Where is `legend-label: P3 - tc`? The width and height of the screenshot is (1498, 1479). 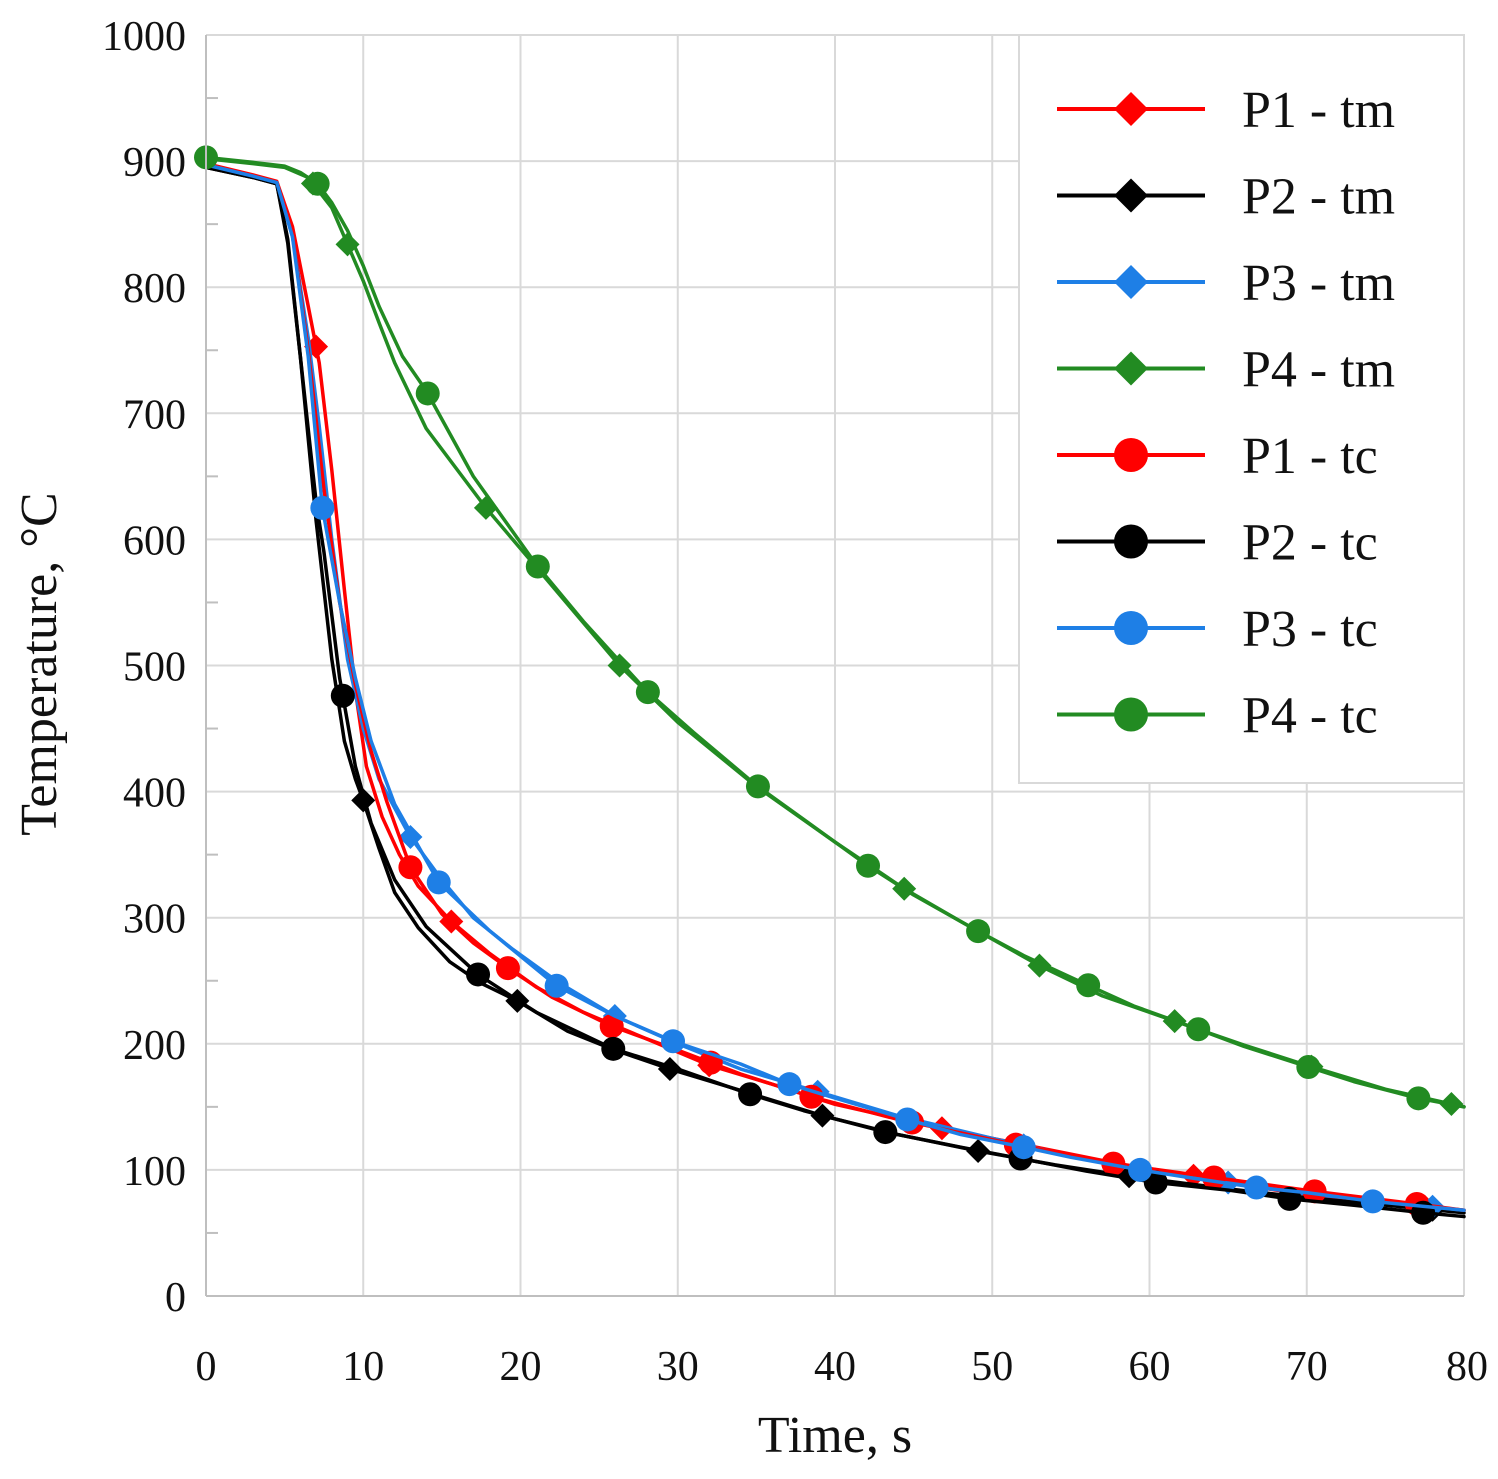 legend-label: P3 - tc is located at coordinates (1310, 629).